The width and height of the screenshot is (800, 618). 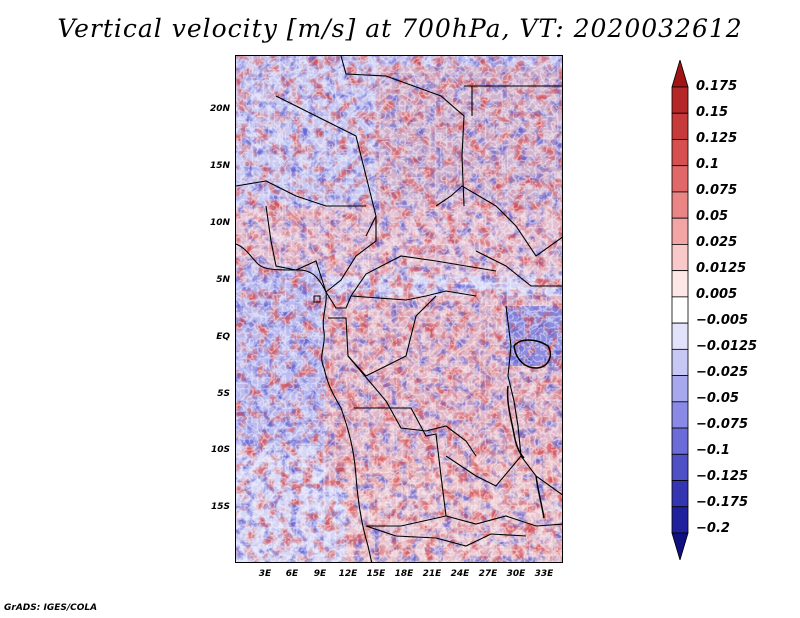 What do you see at coordinates (51, 608) in the screenshot?
I see `grads-credit: GrADS: IGES/COLA` at bounding box center [51, 608].